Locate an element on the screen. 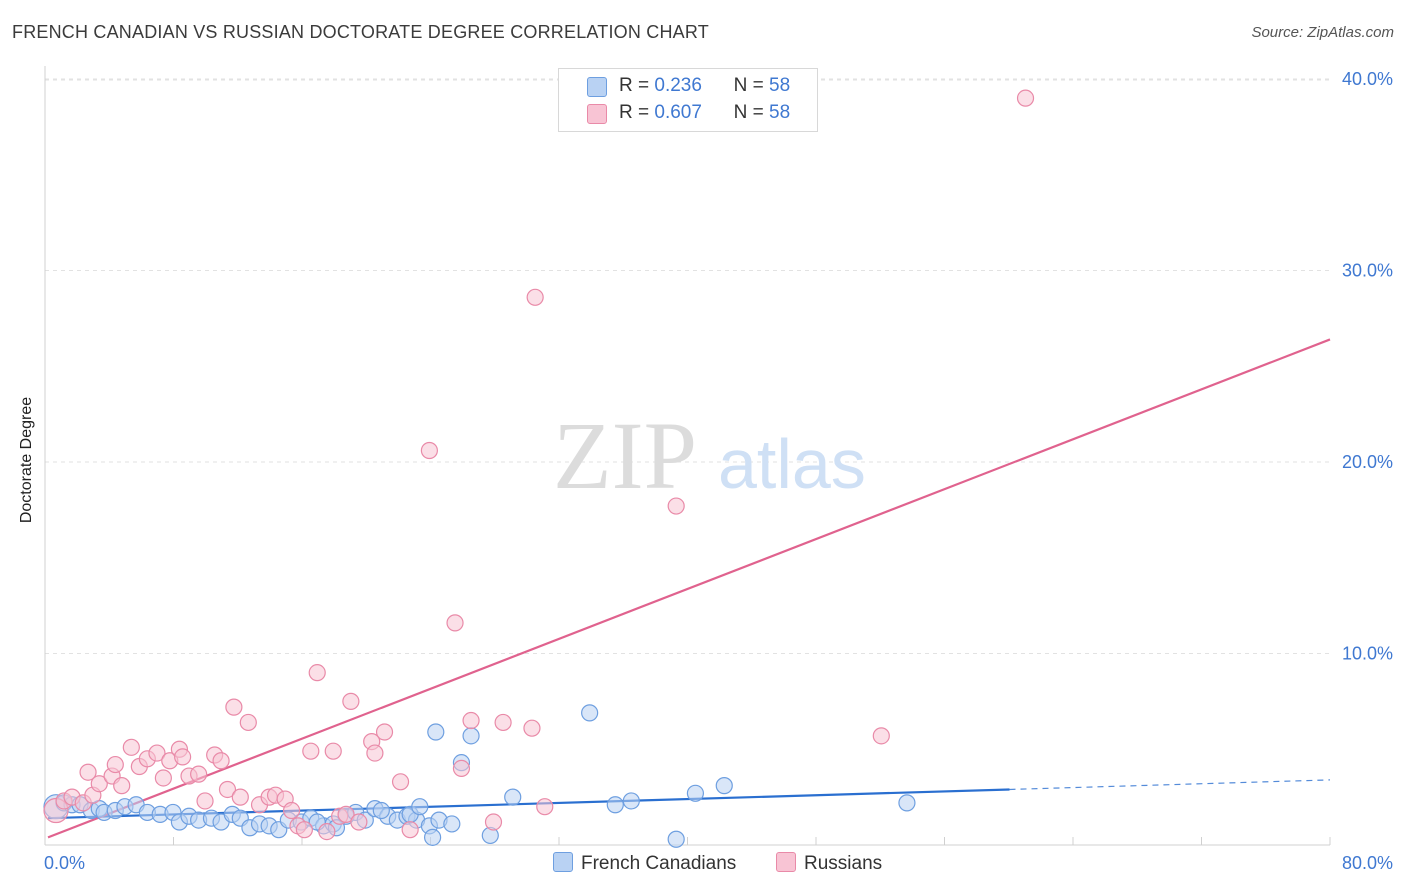 This screenshot has width=1406, height=892. x-tick-label: 0.0% is located at coordinates (64, 863).